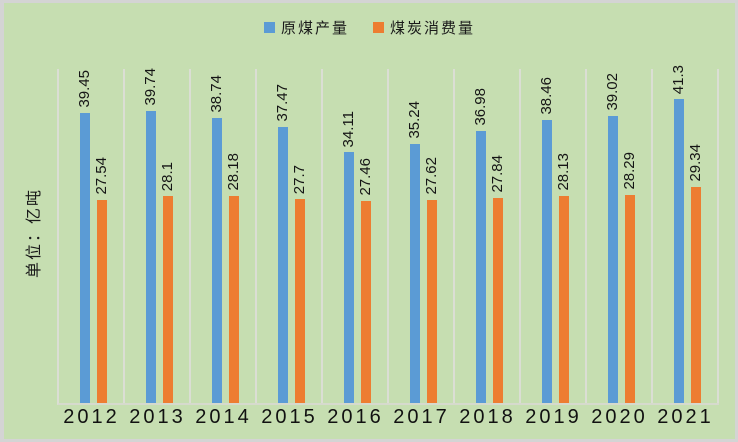 The image size is (738, 442). Describe the element at coordinates (290, 236) in the screenshot. I see `category-group-2015: 37.47 27.7` at that location.